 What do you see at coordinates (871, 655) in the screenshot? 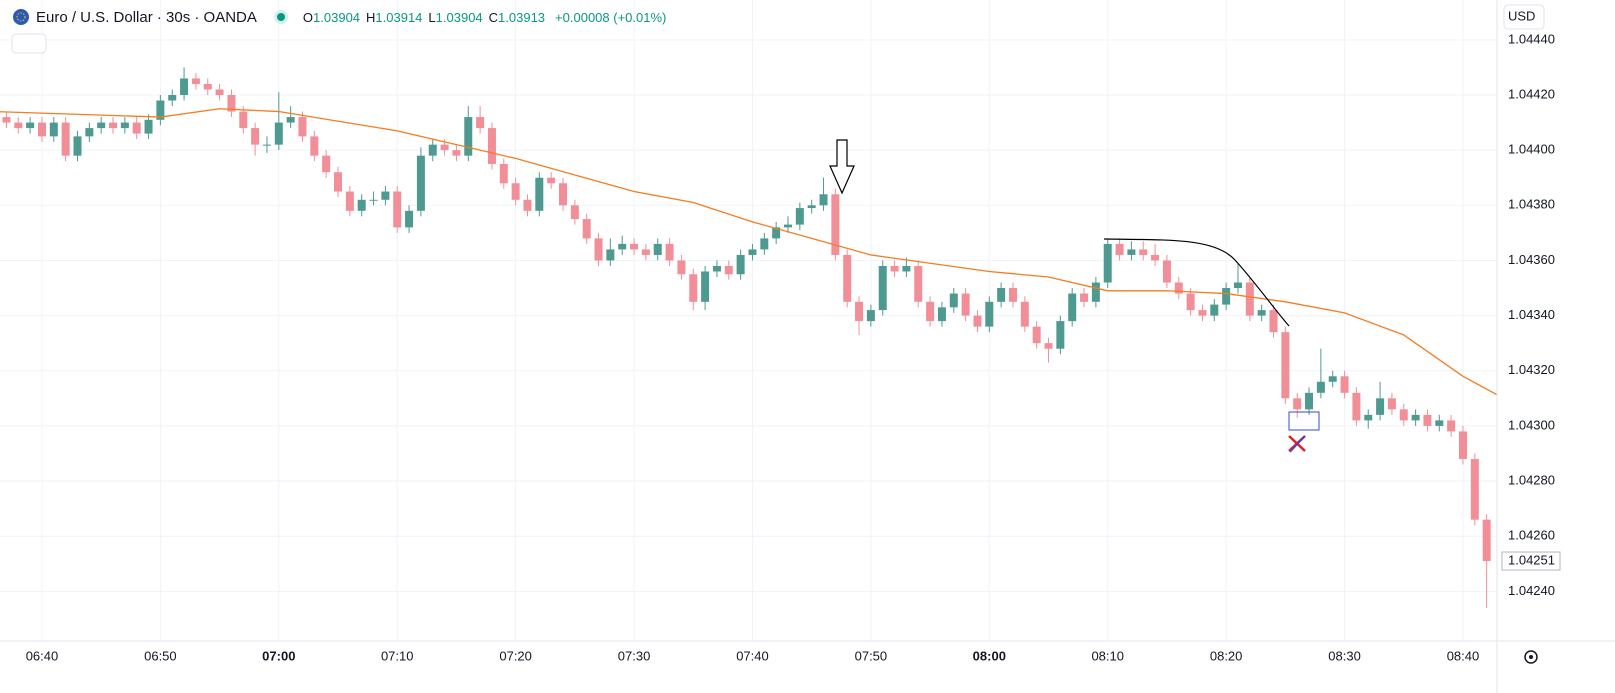
I see `x-tick-label: 07:50` at bounding box center [871, 655].